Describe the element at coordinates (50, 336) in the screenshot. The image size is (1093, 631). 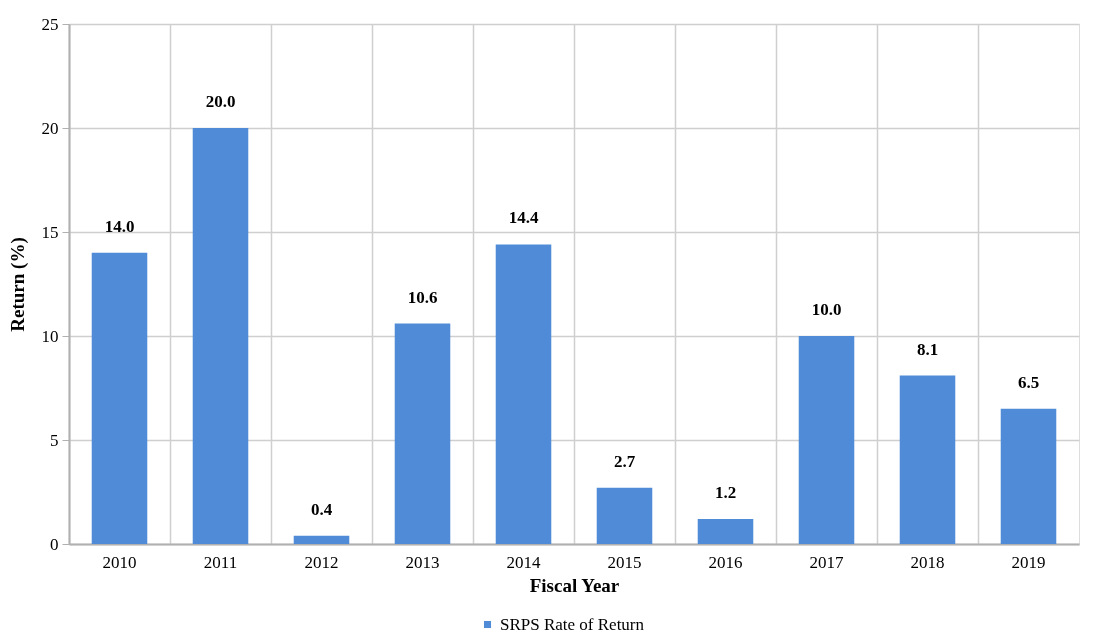
I see `y-tick-label: 10` at that location.